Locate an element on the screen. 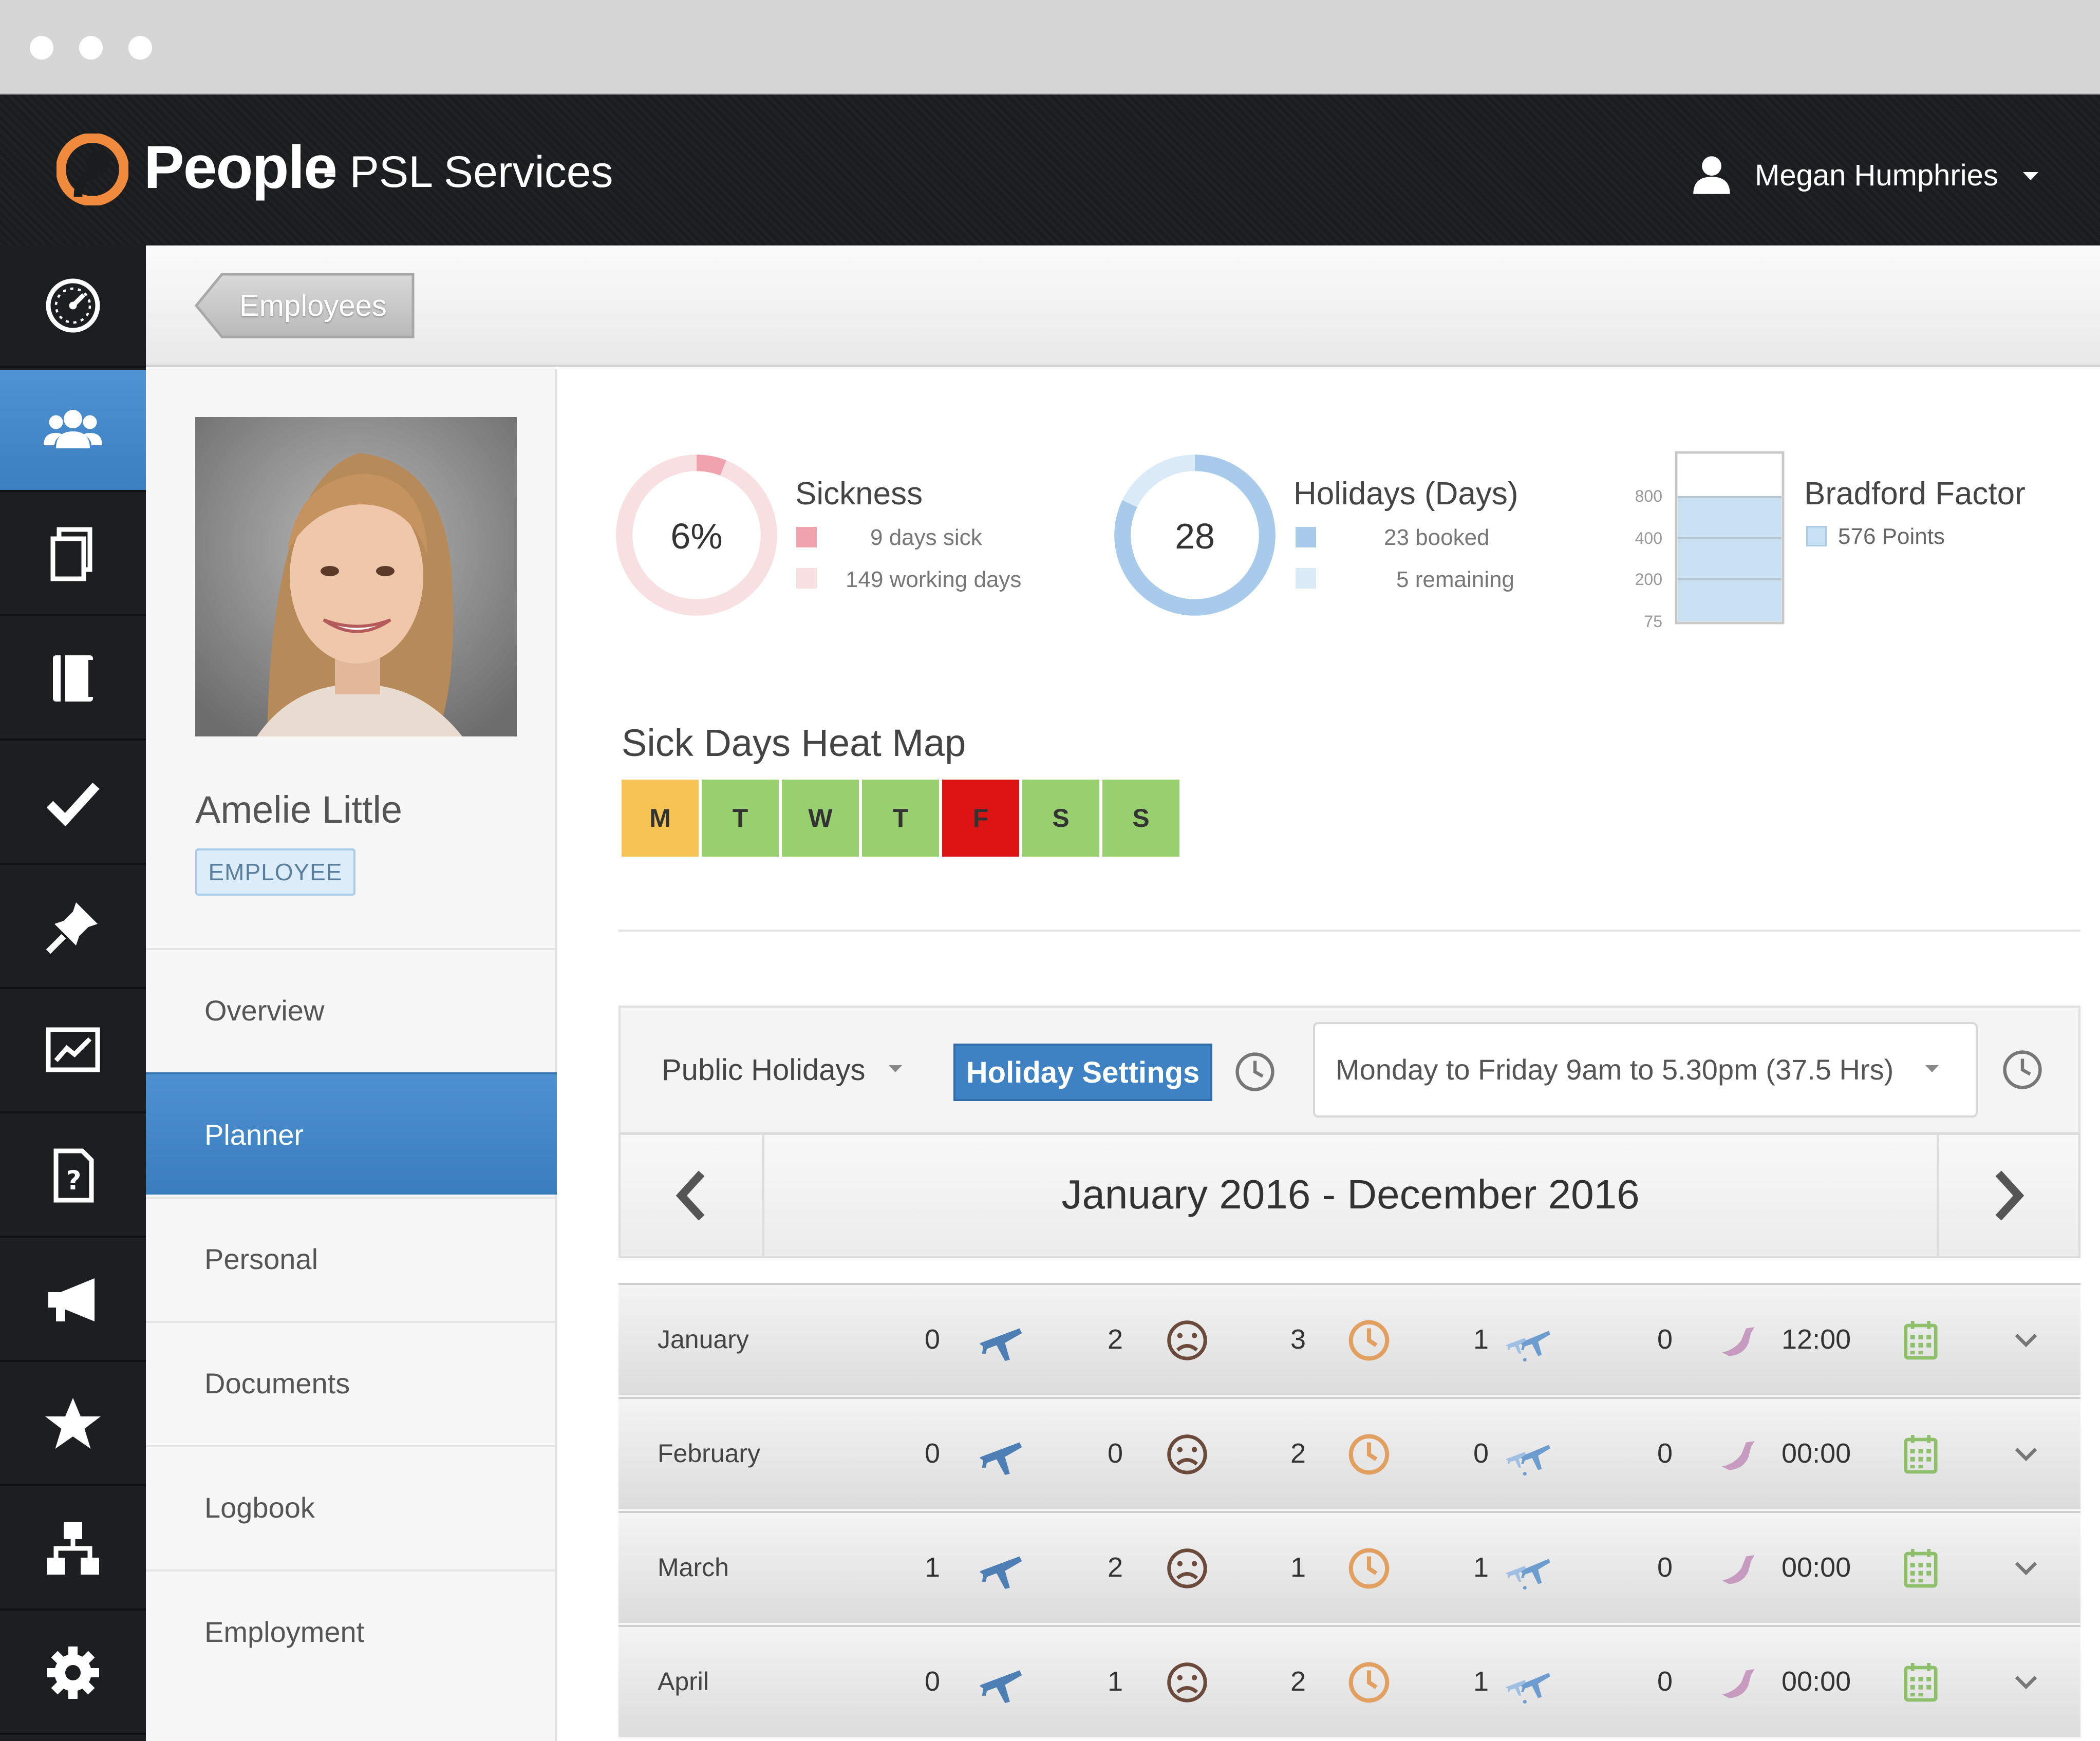 The height and width of the screenshot is (1741, 2100). date-range-bar is located at coordinates (1349, 1195).